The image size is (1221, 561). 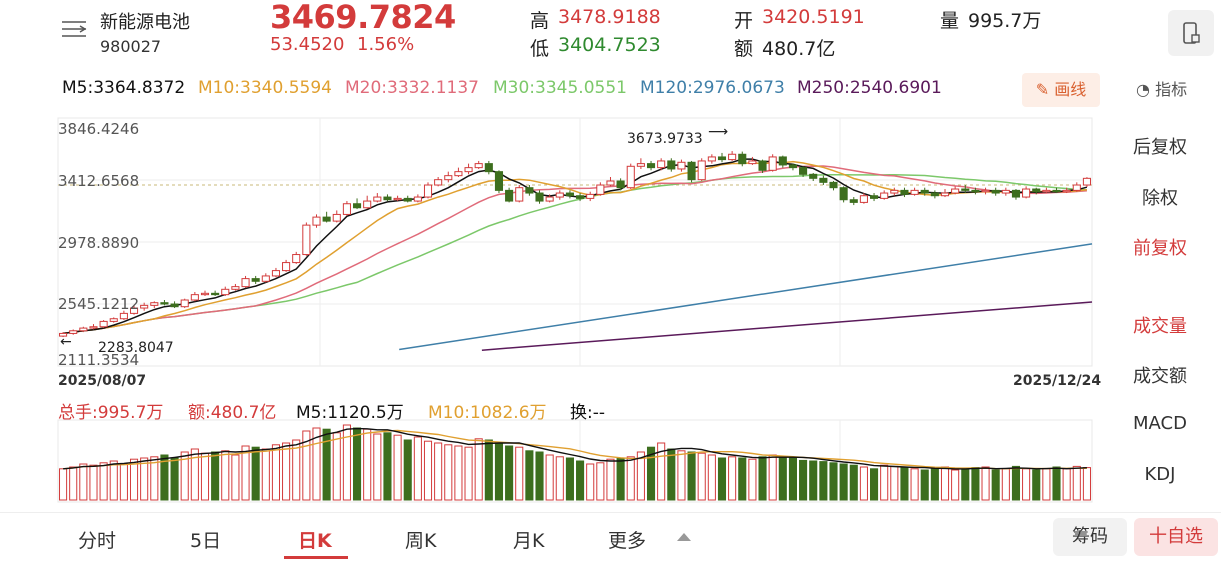 I want to click on draw-line-button: ✎ 画线, so click(x=1061, y=90).